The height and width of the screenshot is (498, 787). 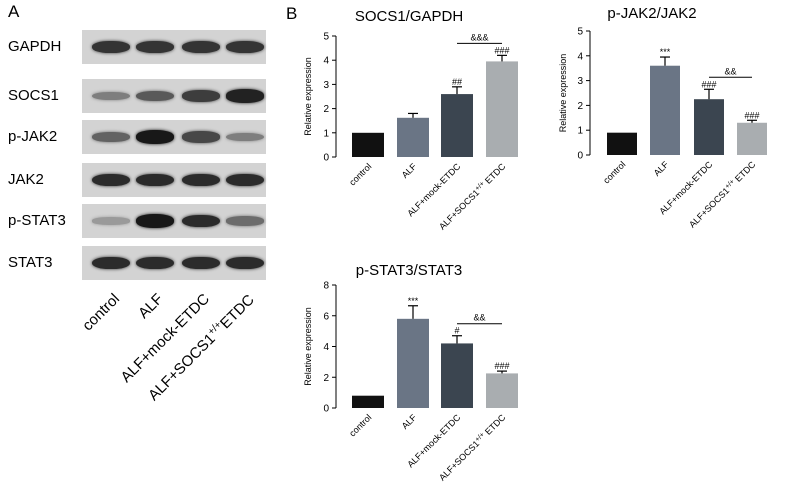 I want to click on chart-title: p-JAK2/JAK2, so click(x=651, y=13).